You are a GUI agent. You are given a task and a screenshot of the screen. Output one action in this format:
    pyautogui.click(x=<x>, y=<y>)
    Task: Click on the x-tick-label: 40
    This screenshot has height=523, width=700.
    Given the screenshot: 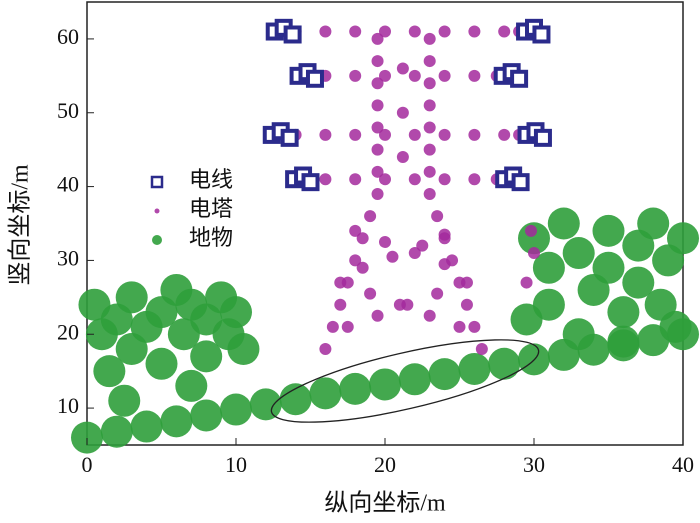 What is the action you would take?
    pyautogui.click(x=683, y=464)
    